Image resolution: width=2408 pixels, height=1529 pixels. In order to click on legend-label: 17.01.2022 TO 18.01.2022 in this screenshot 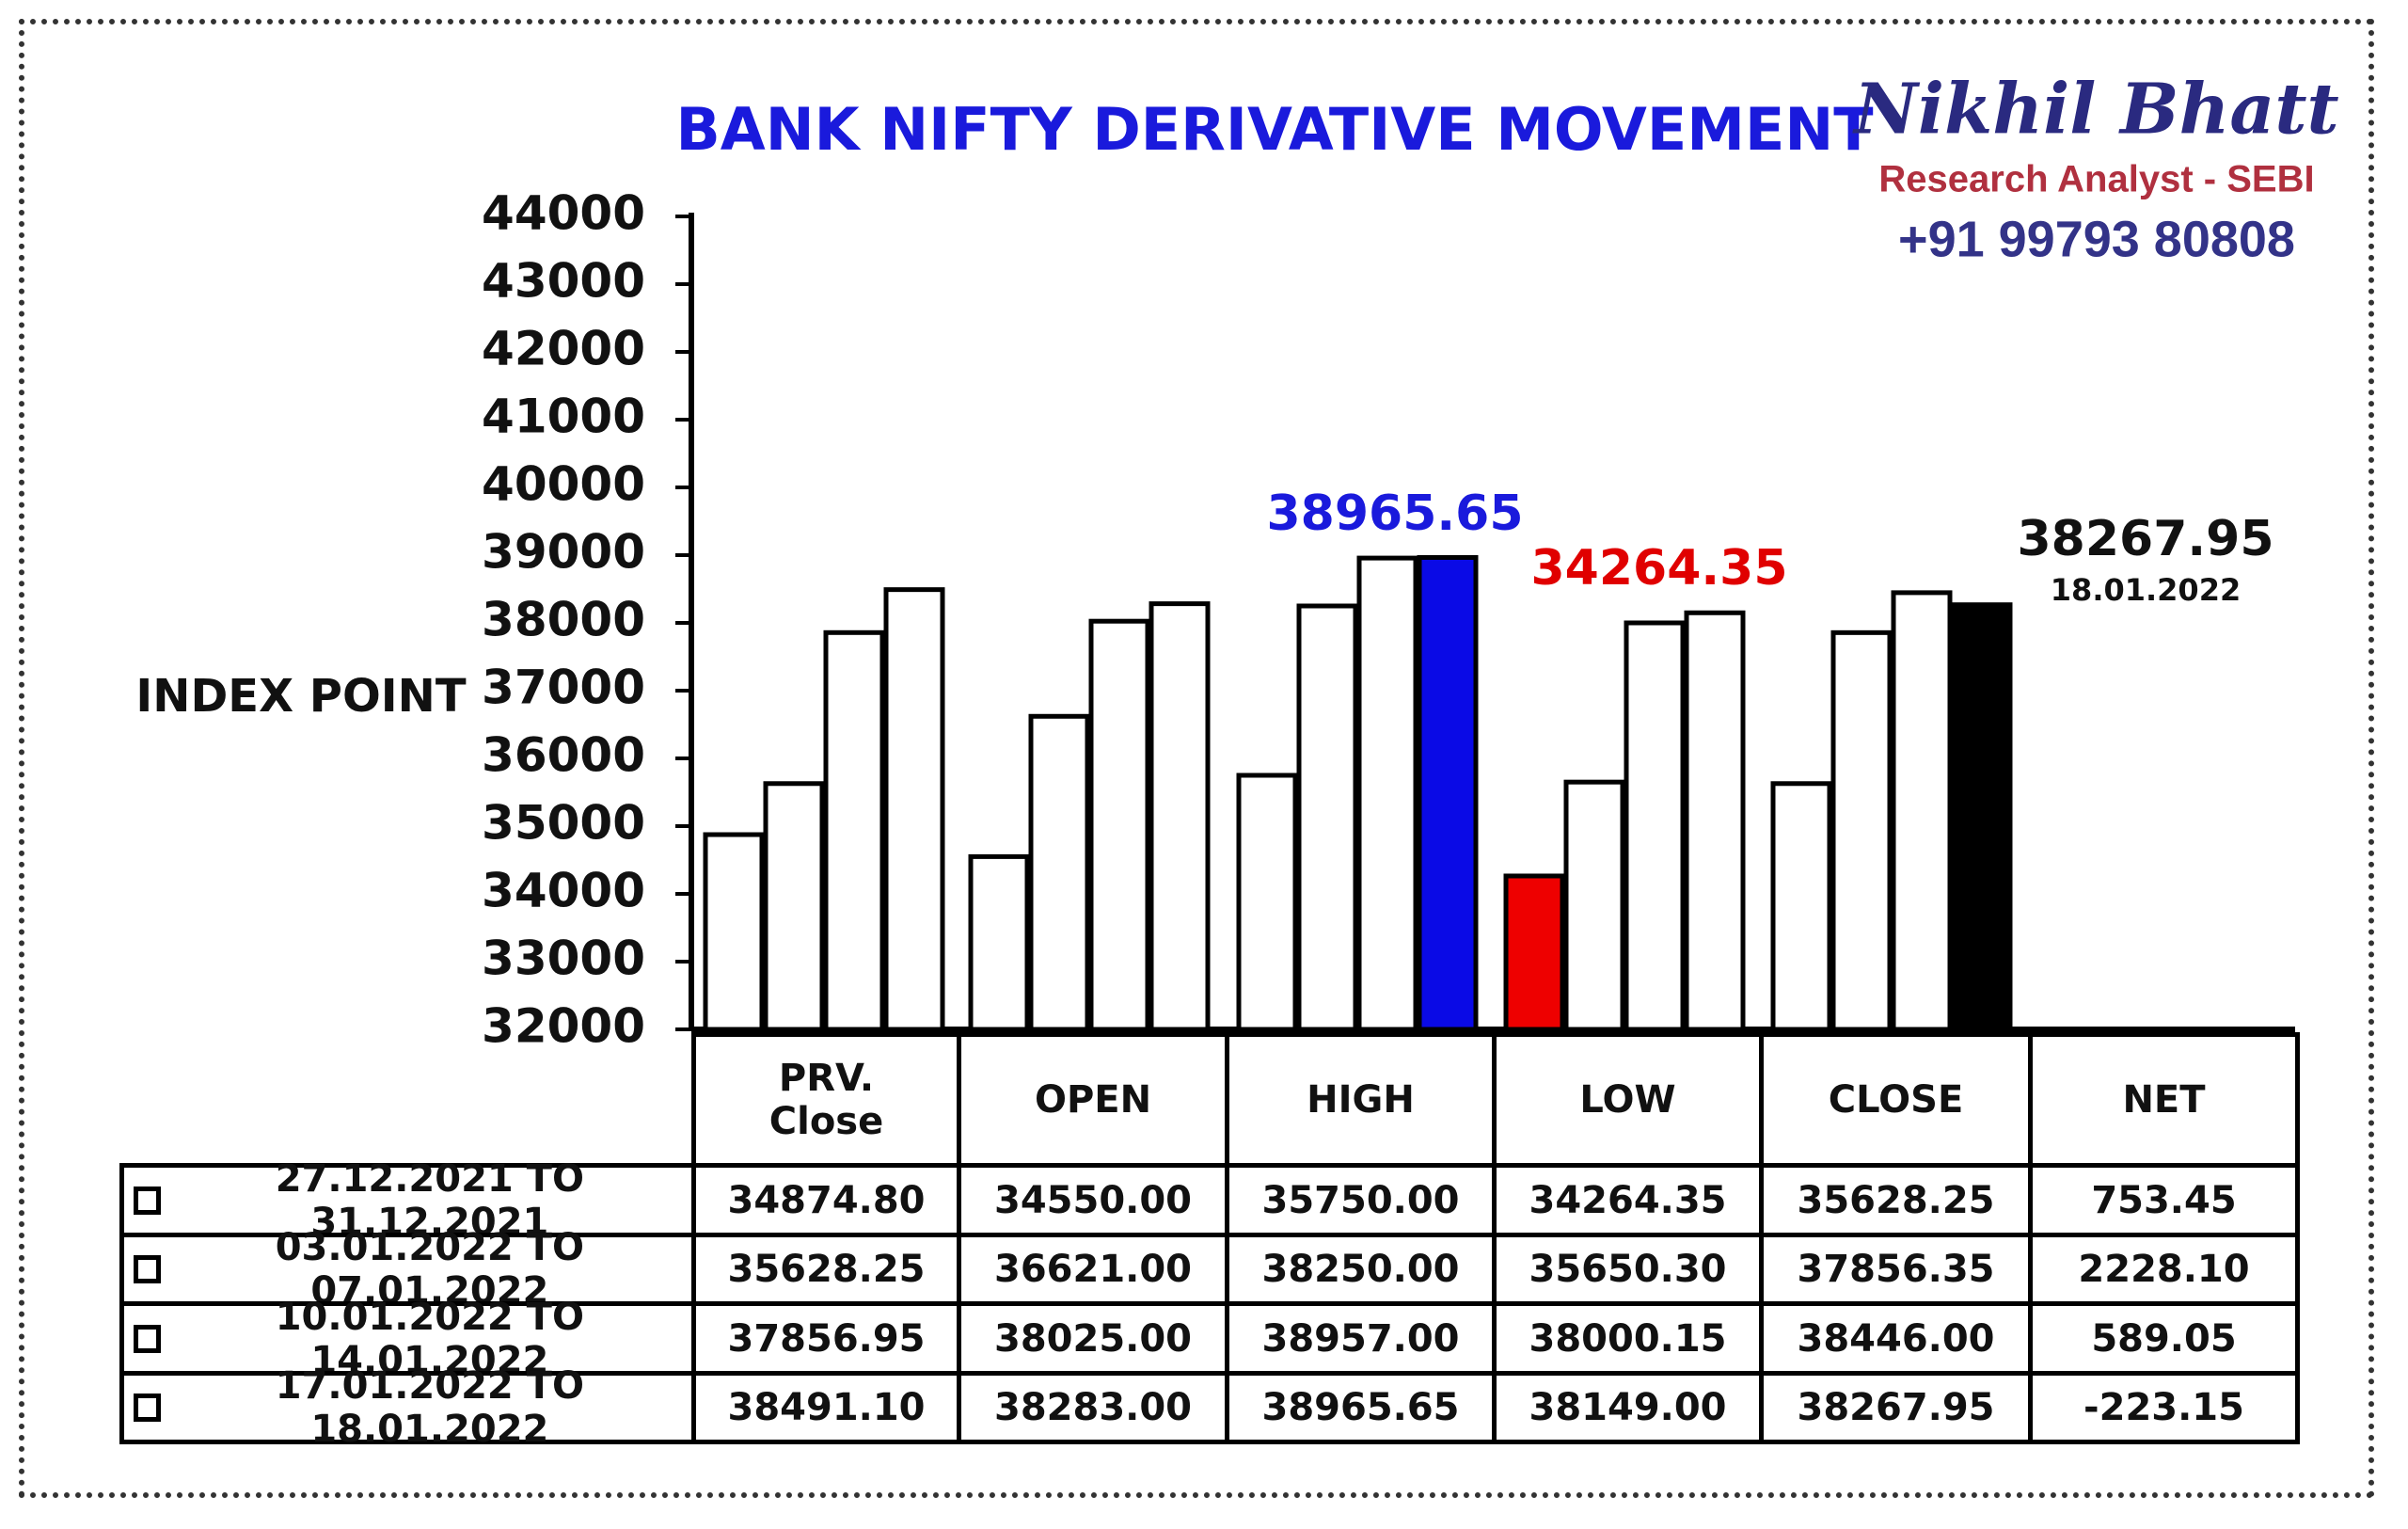, I will do `click(430, 1407)`.